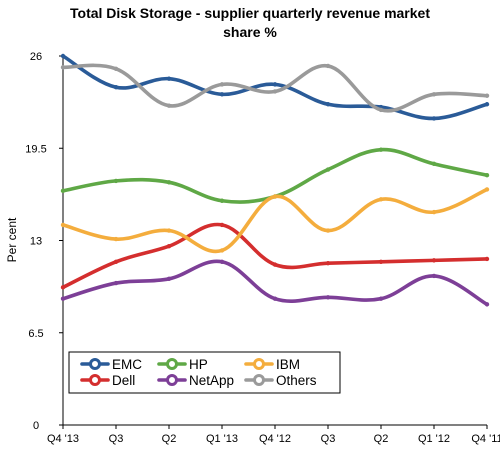  I want to click on legend-swatch-marker-netapp, so click(172, 380).